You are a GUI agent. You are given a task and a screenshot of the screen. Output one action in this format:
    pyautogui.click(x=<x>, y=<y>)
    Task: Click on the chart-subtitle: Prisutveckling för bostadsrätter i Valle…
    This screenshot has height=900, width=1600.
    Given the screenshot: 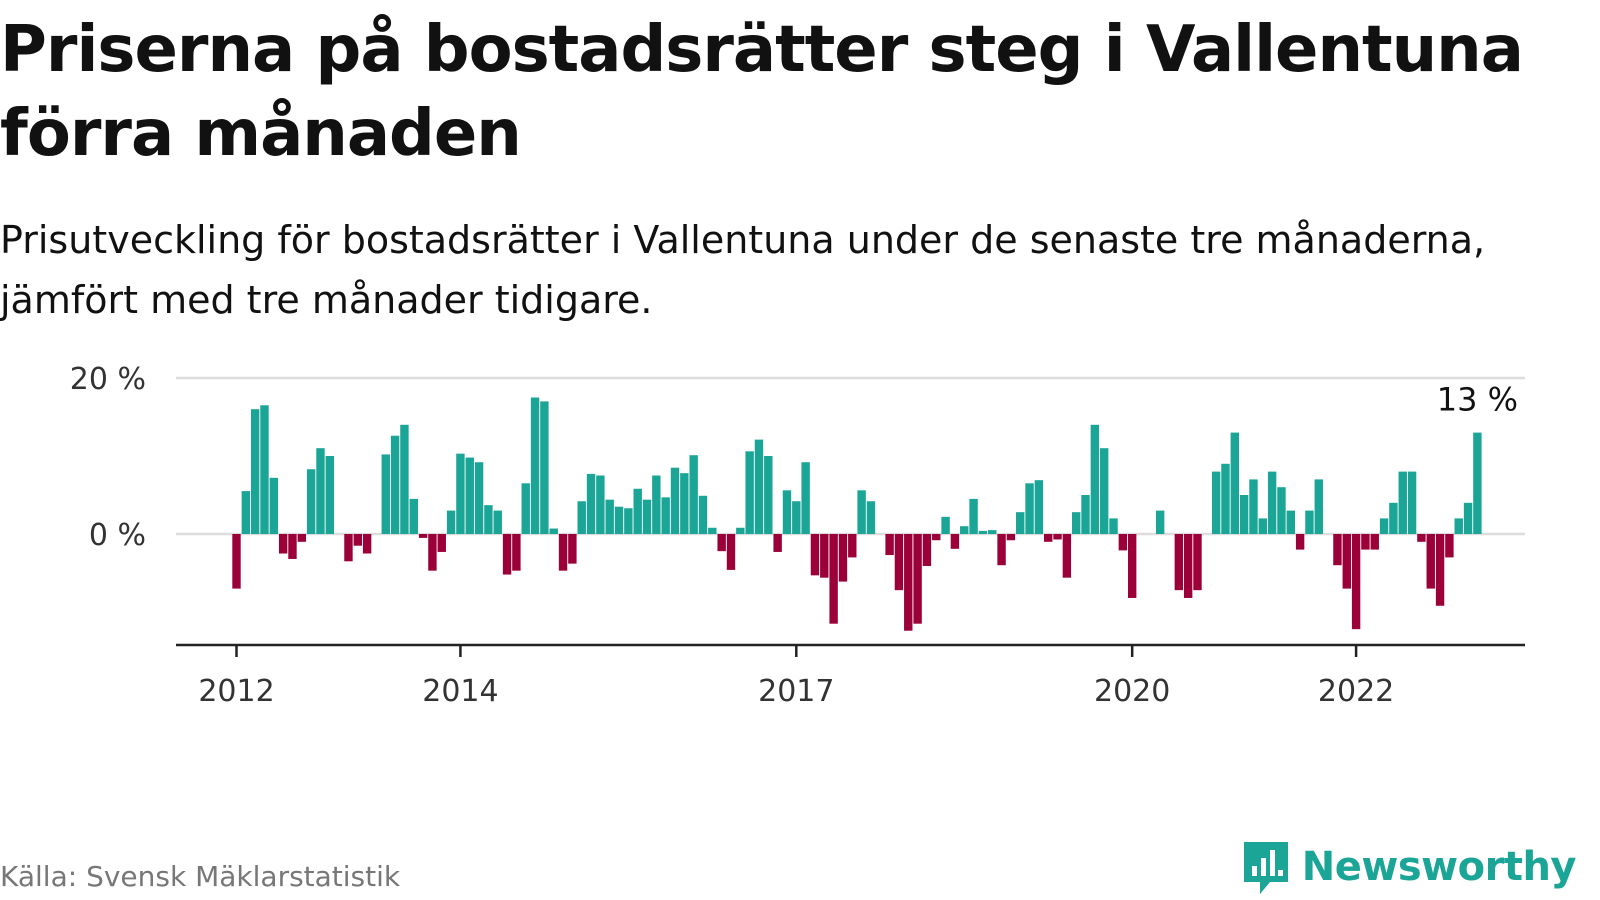 What is the action you would take?
    pyautogui.click(x=743, y=270)
    